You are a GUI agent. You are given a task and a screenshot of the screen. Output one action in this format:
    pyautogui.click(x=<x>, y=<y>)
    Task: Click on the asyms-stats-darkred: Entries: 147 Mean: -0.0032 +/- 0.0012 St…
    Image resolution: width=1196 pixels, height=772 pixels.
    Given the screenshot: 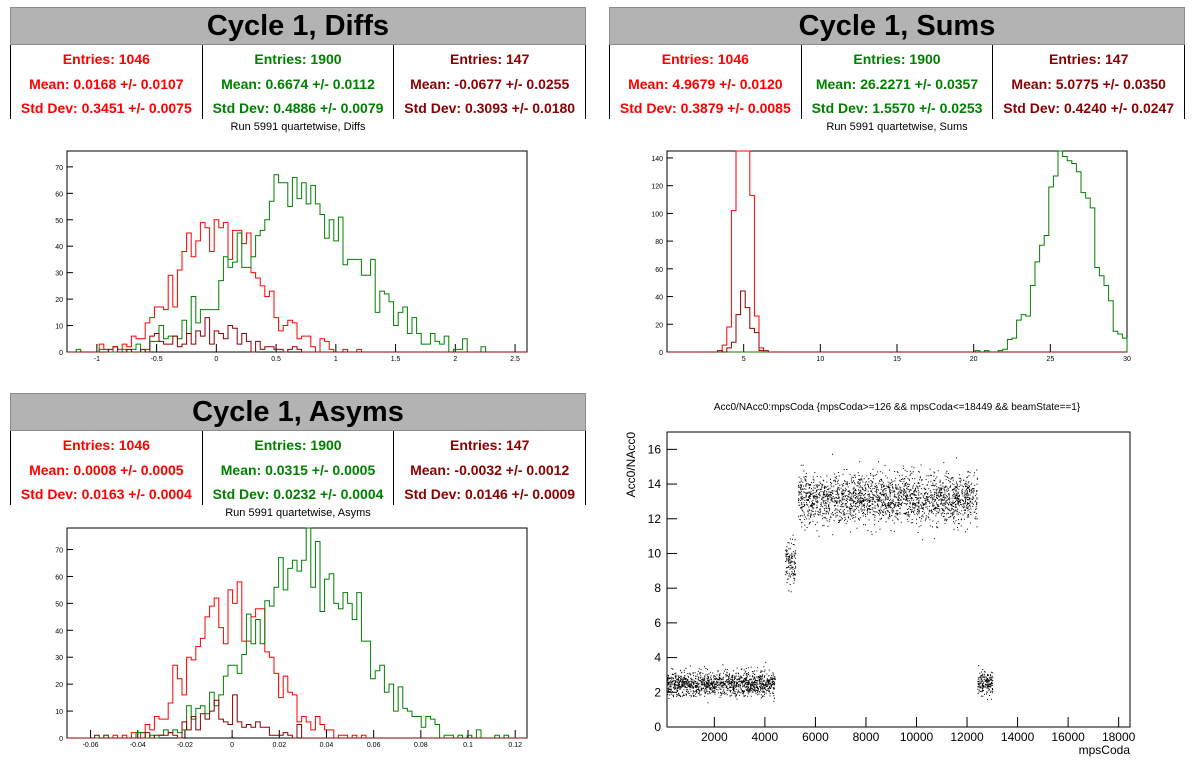 What is the action you would take?
    pyautogui.click(x=489, y=468)
    